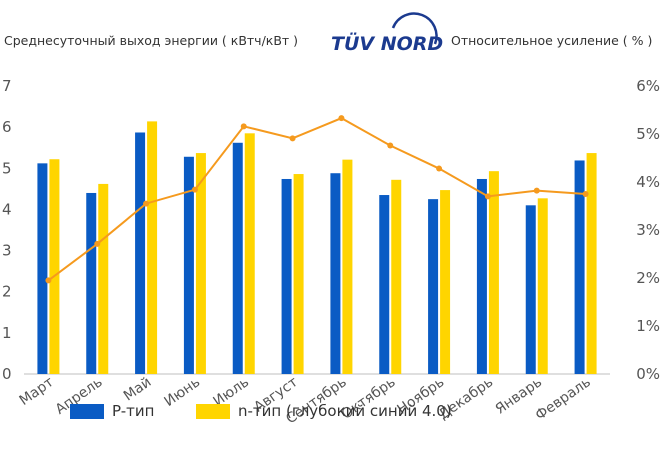 The height and width of the screenshot is (470, 662). What do you see at coordinates (138, 389) in the screenshot?
I see `category-label: Май` at bounding box center [138, 389].